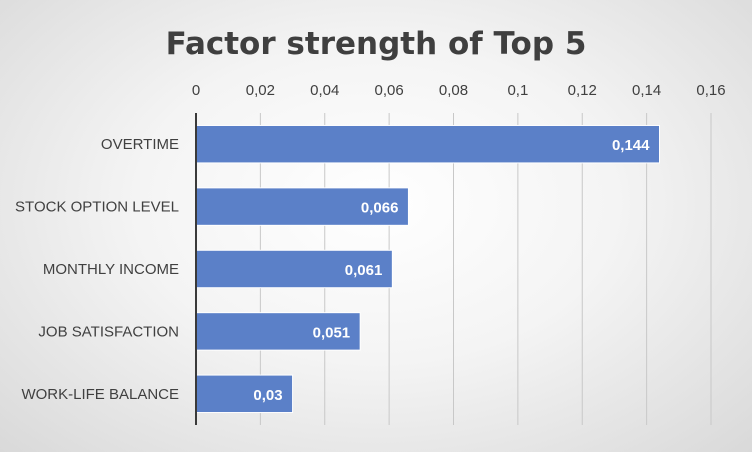  I want to click on data-label: 0,03, so click(267, 395).